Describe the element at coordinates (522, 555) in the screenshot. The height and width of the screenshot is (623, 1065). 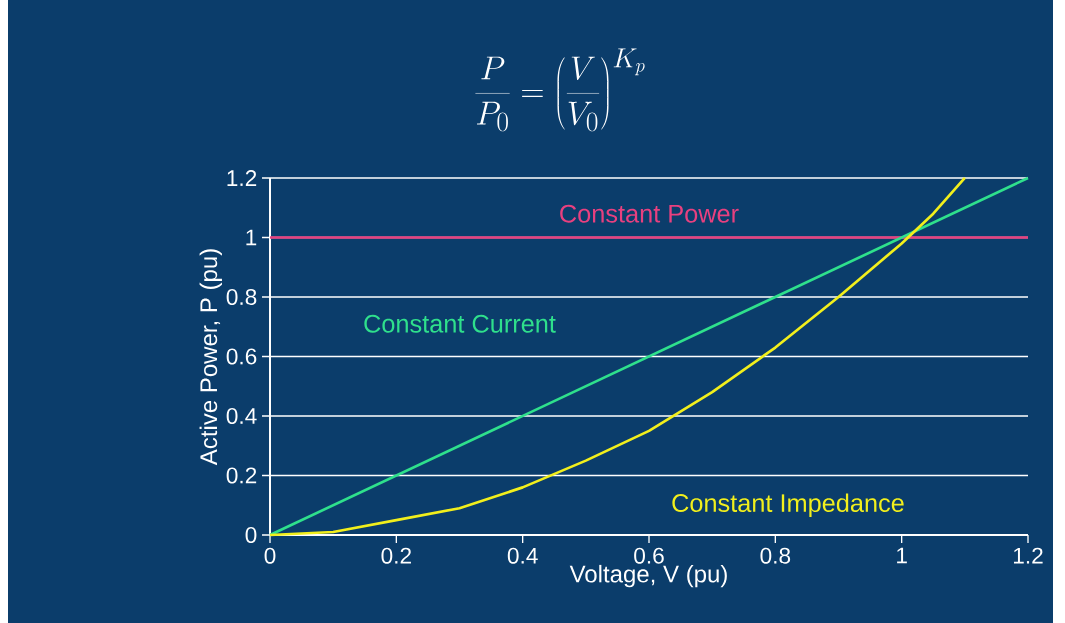
I see `x-tick-label: 0.4` at that location.